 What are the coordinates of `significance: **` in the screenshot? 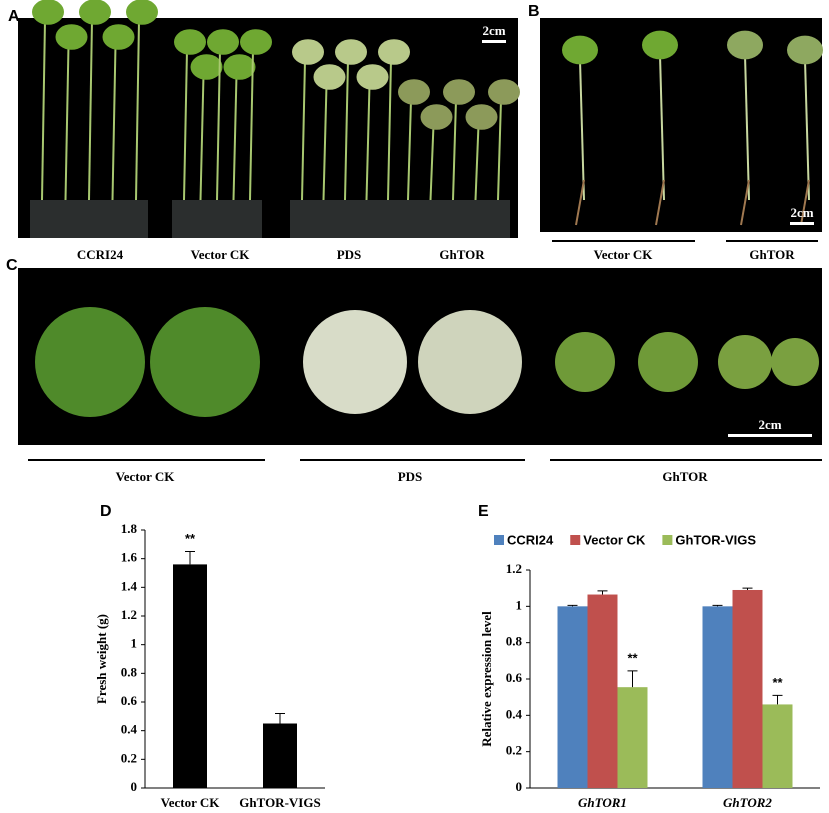 It's located at (632, 657).